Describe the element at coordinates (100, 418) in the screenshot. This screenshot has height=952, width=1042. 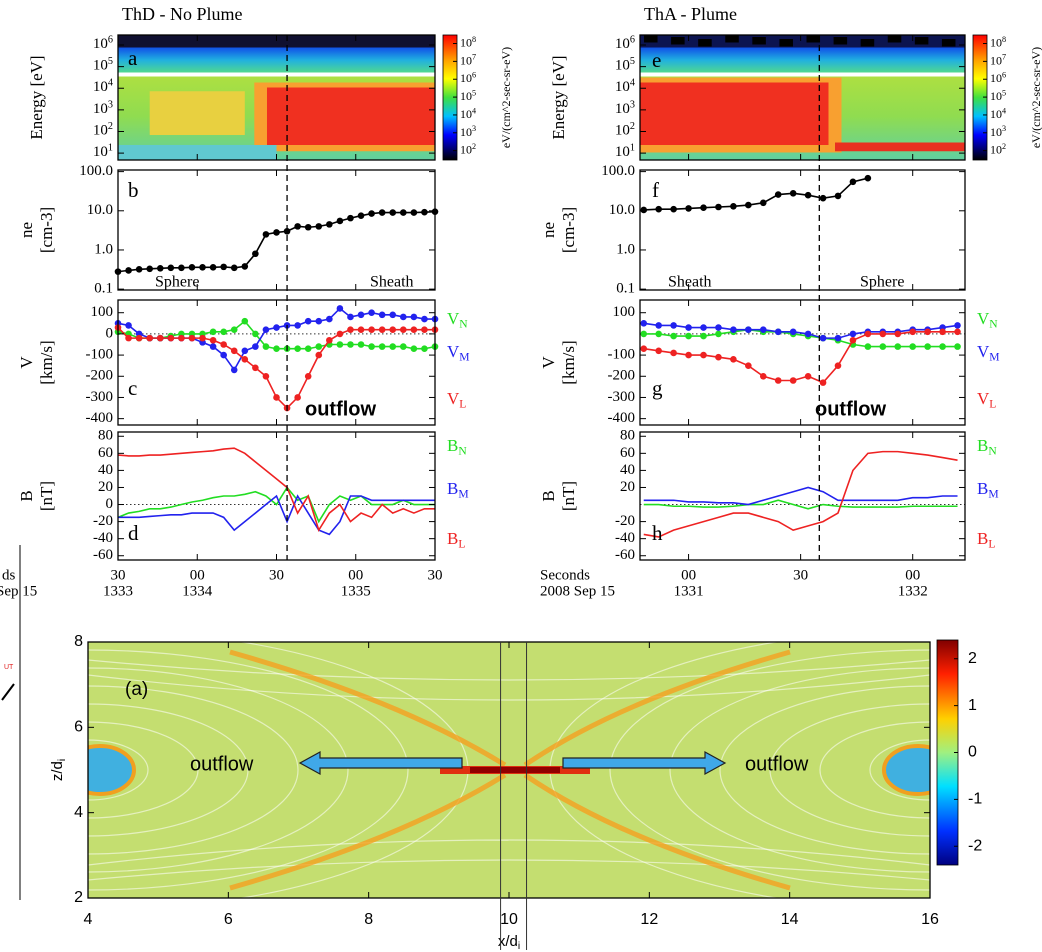
I see `y-tick-label: -400` at that location.